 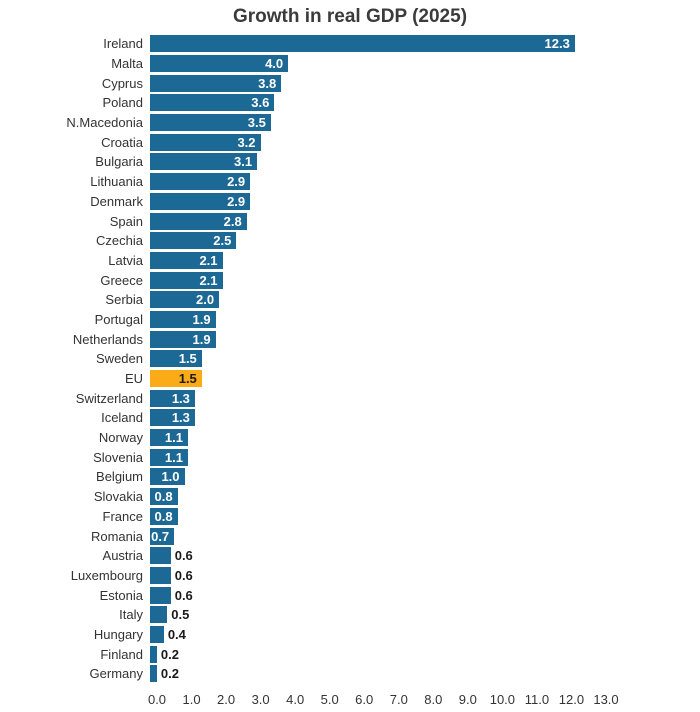 What do you see at coordinates (212, 103) in the screenshot?
I see `bar: 3.6` at bounding box center [212, 103].